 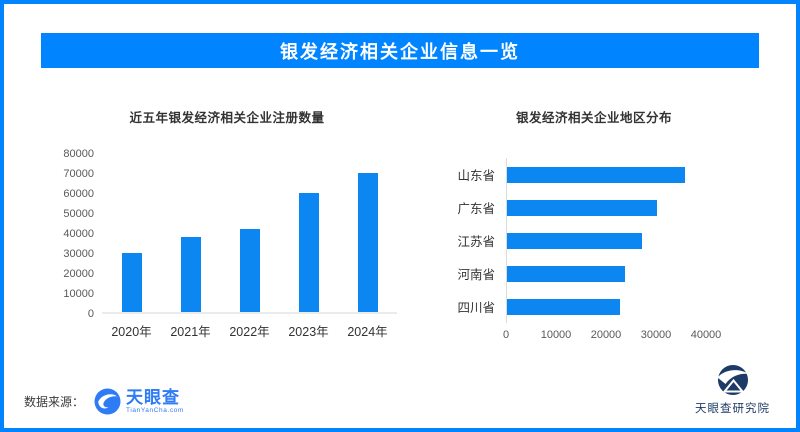 I want to click on y-tick-label: 70000, so click(x=78, y=174).